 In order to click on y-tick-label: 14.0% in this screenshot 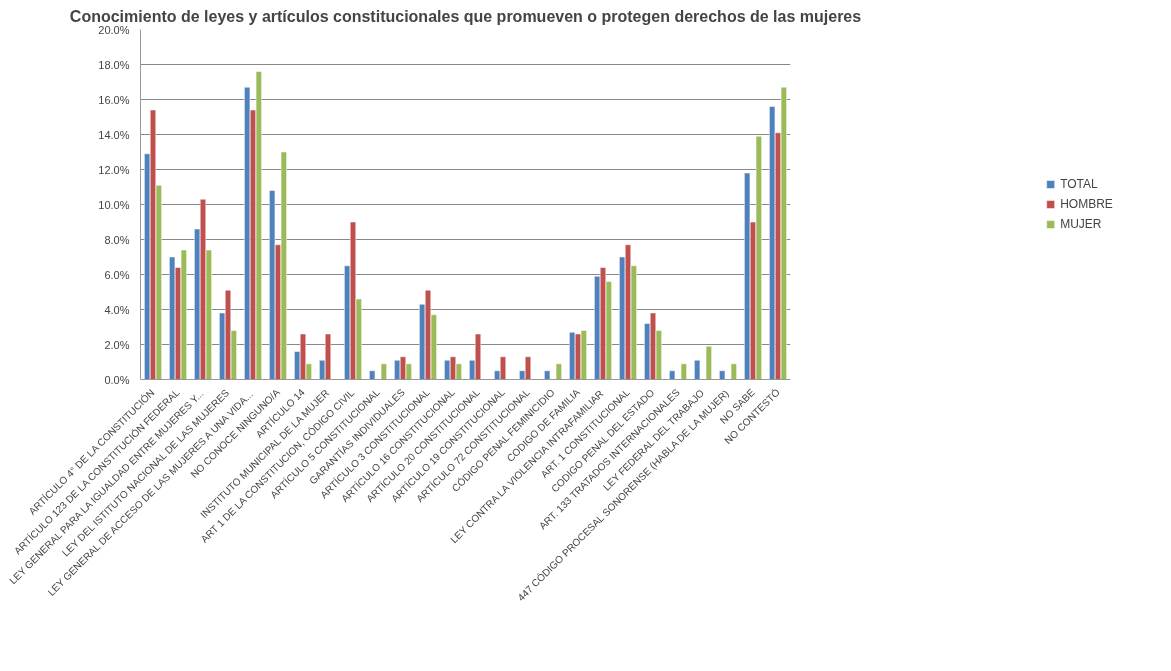, I will do `click(114, 134)`.